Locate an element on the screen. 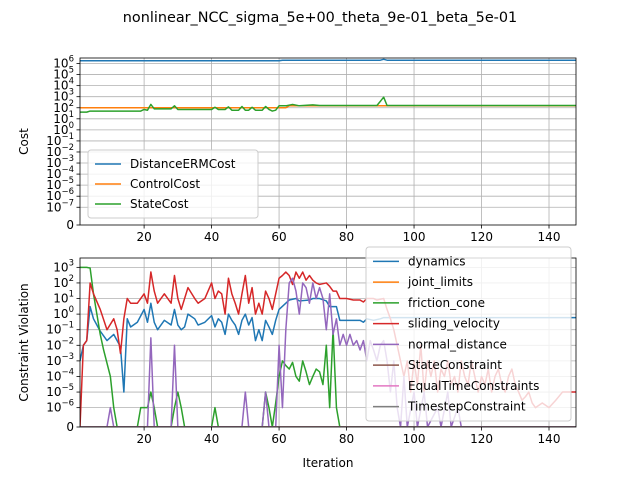 Image resolution: width=640 pixels, height=480 pixels. y-tick-label: 10⁴ is located at coordinates (63, 85).